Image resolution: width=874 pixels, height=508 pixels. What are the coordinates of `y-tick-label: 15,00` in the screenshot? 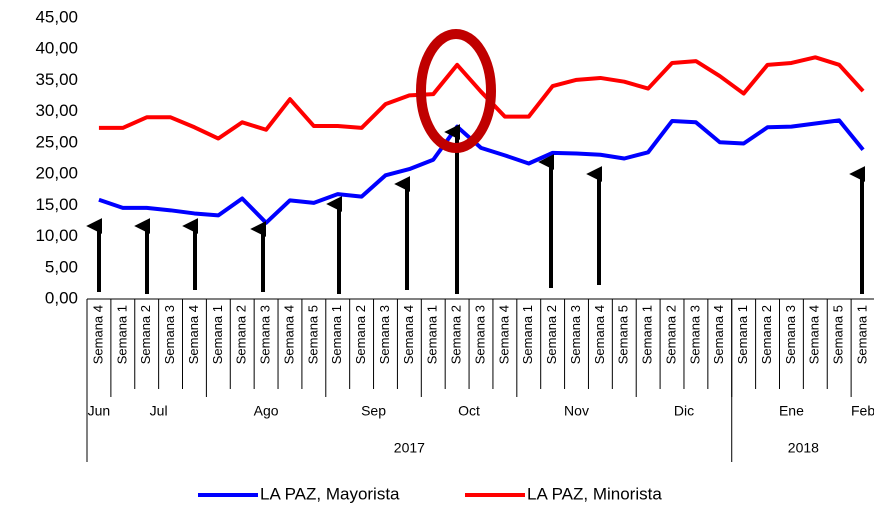 It's located at (56, 204).